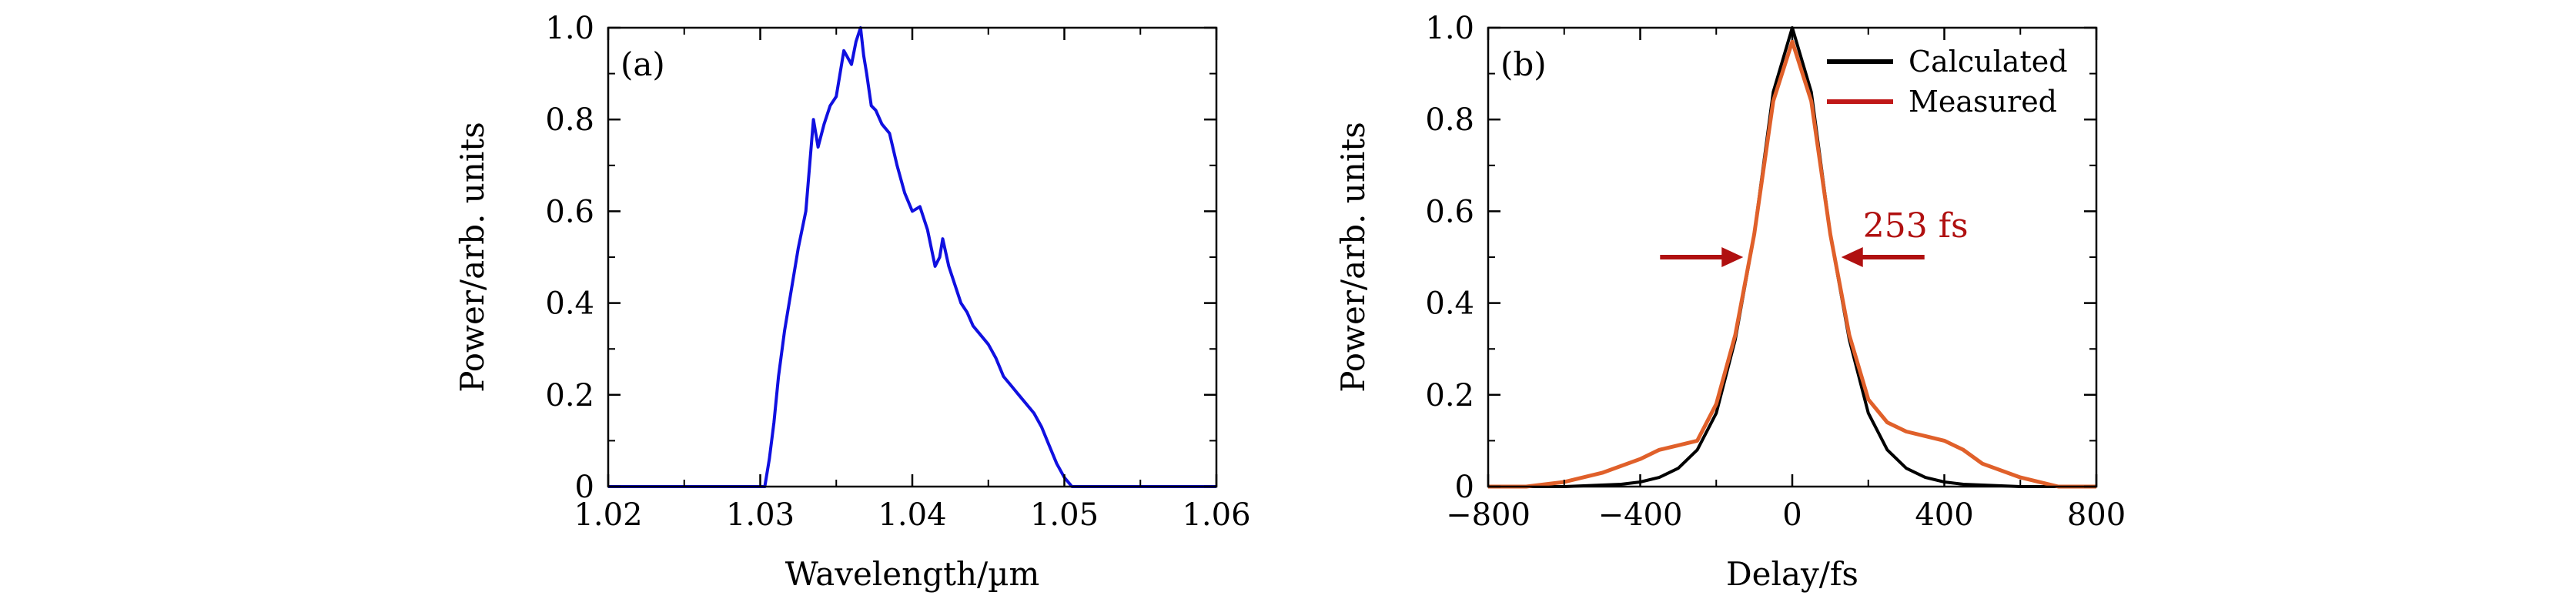  Describe the element at coordinates (1852, 257) in the screenshot. I see `fwhm-arrowhead-right` at that location.